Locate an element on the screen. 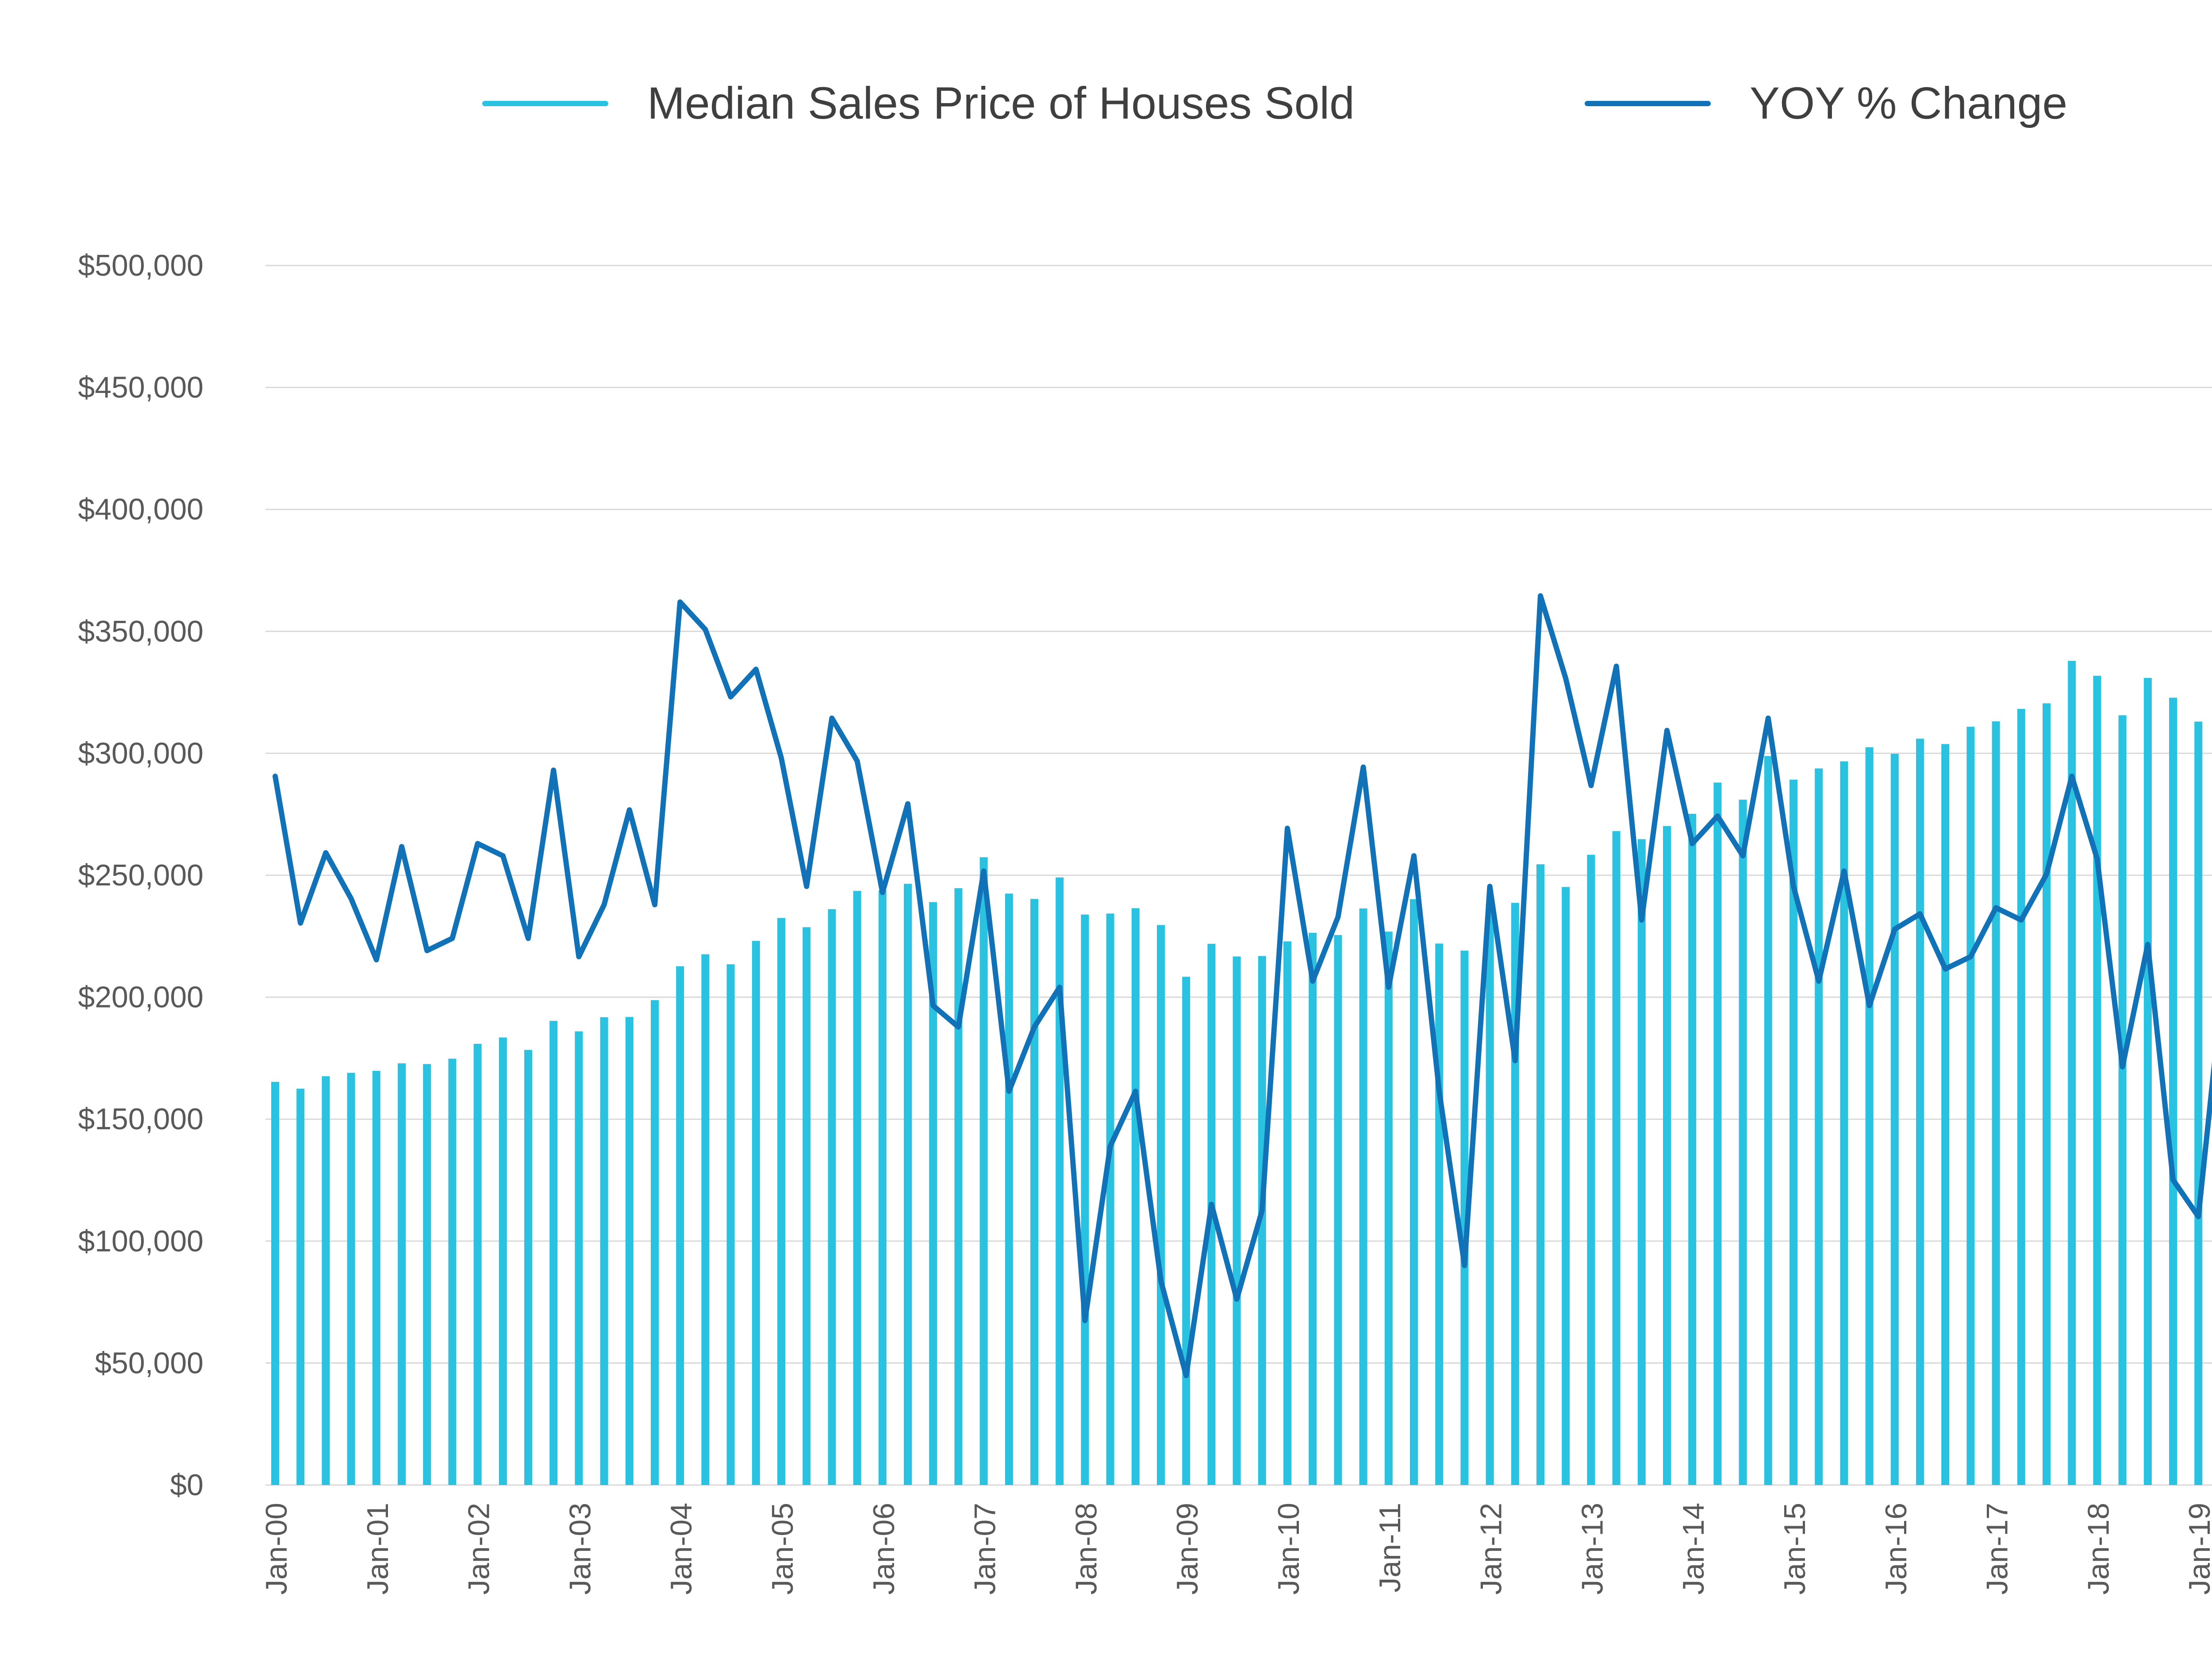  x-axis-label: Jan-01 is located at coordinates (378, 1549).